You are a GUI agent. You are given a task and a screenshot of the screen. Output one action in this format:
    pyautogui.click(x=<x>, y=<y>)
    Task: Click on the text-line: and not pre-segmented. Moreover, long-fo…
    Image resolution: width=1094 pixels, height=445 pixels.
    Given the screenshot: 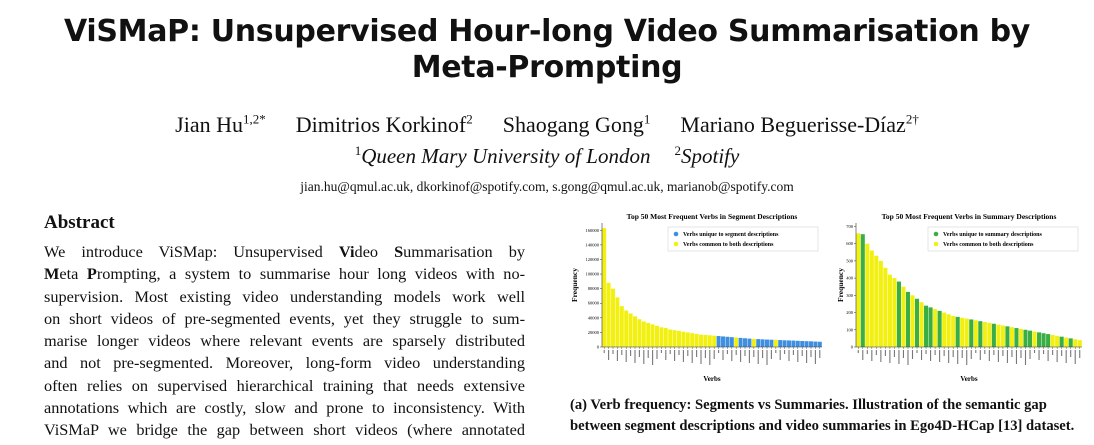 What is the action you would take?
    pyautogui.click(x=284, y=363)
    